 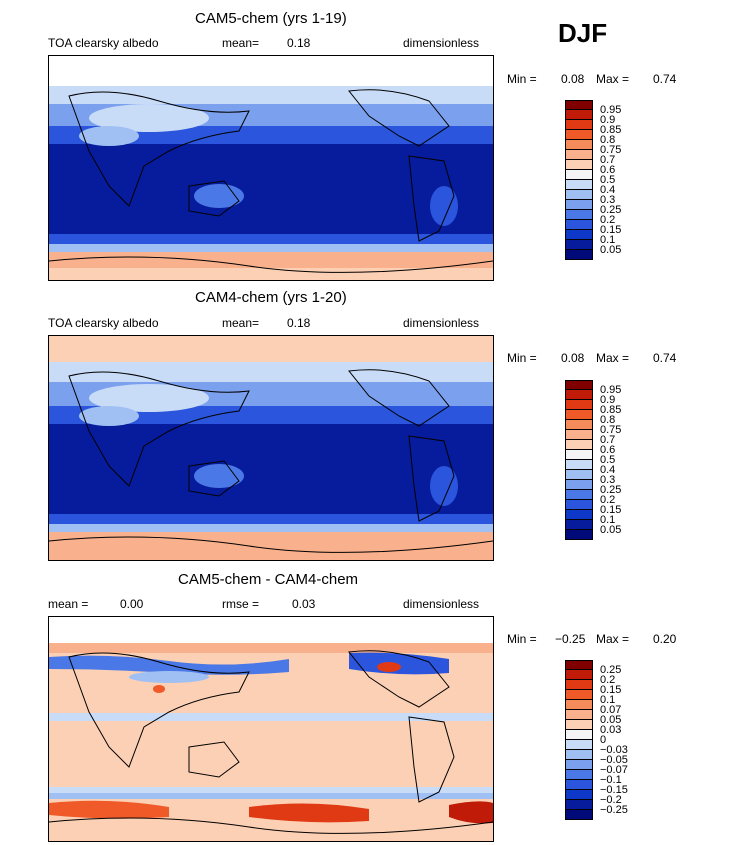 I want to click on panel2-cbar-label: 0.25, so click(x=611, y=490).